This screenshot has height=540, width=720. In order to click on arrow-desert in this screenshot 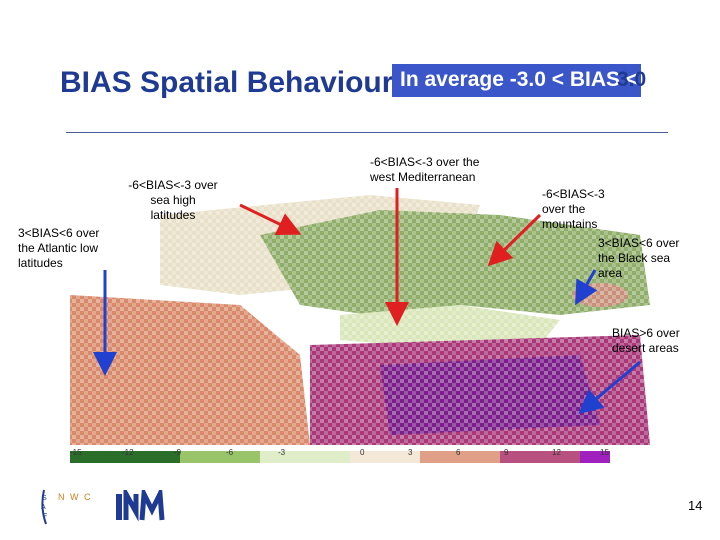, I will do `click(609, 387)`.